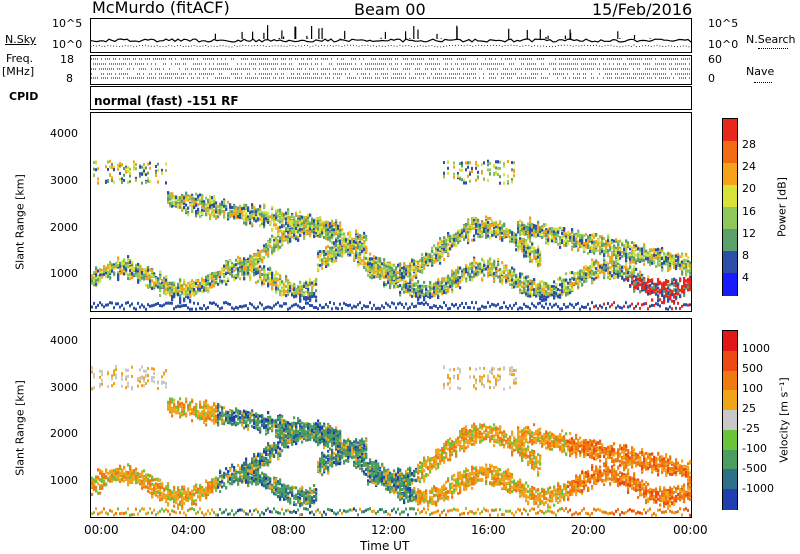 The height and width of the screenshot is (554, 800). What do you see at coordinates (723, 44) in the screenshot?
I see `nsearch-tick-bottom: 10^0` at bounding box center [723, 44].